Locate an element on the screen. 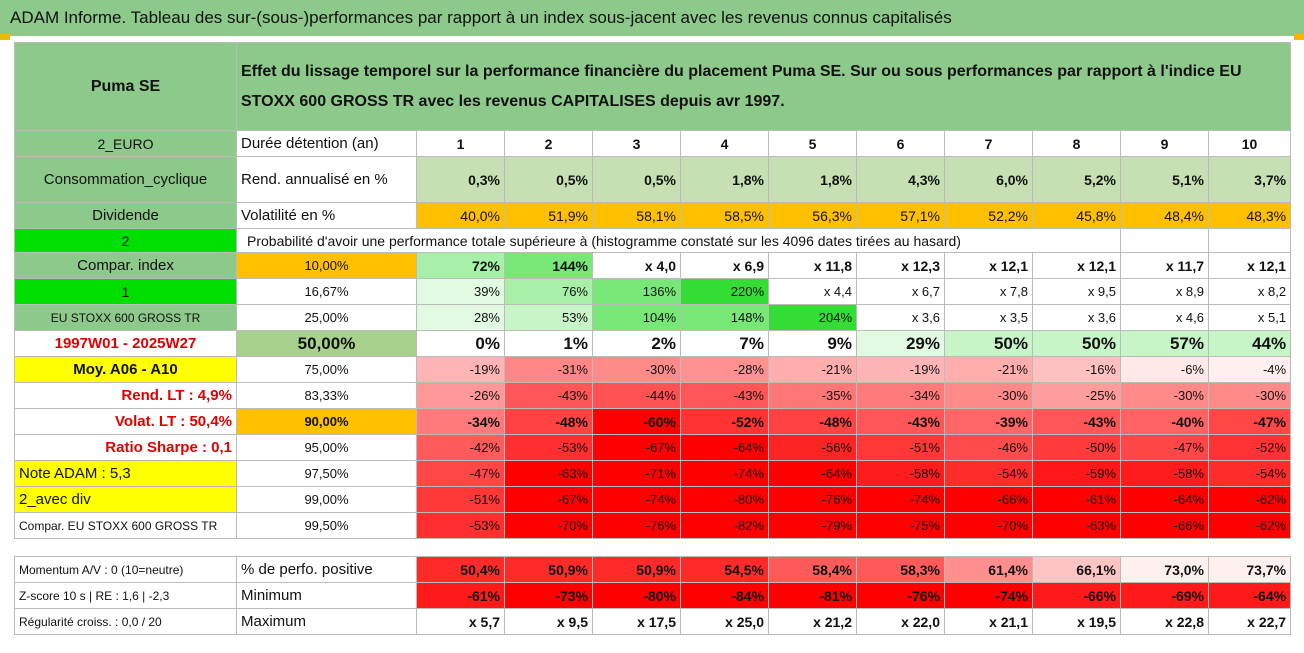 The height and width of the screenshot is (653, 1304). regularite-label: Régularité croiss. : 0,0 / 20 is located at coordinates (125, 621).